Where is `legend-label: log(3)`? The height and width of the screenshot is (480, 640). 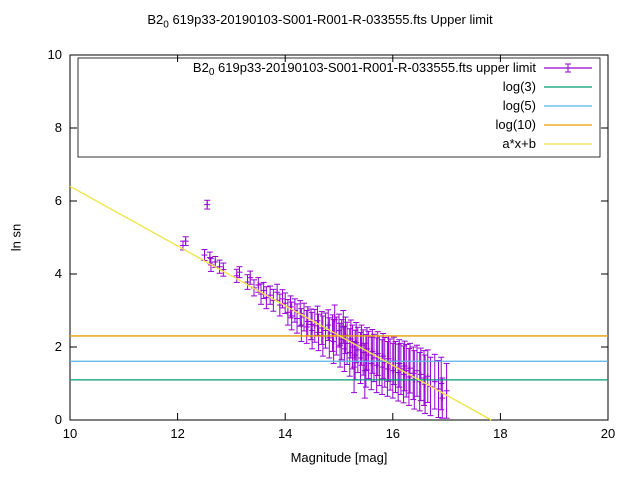
legend-label: log(3) is located at coordinates (519, 86).